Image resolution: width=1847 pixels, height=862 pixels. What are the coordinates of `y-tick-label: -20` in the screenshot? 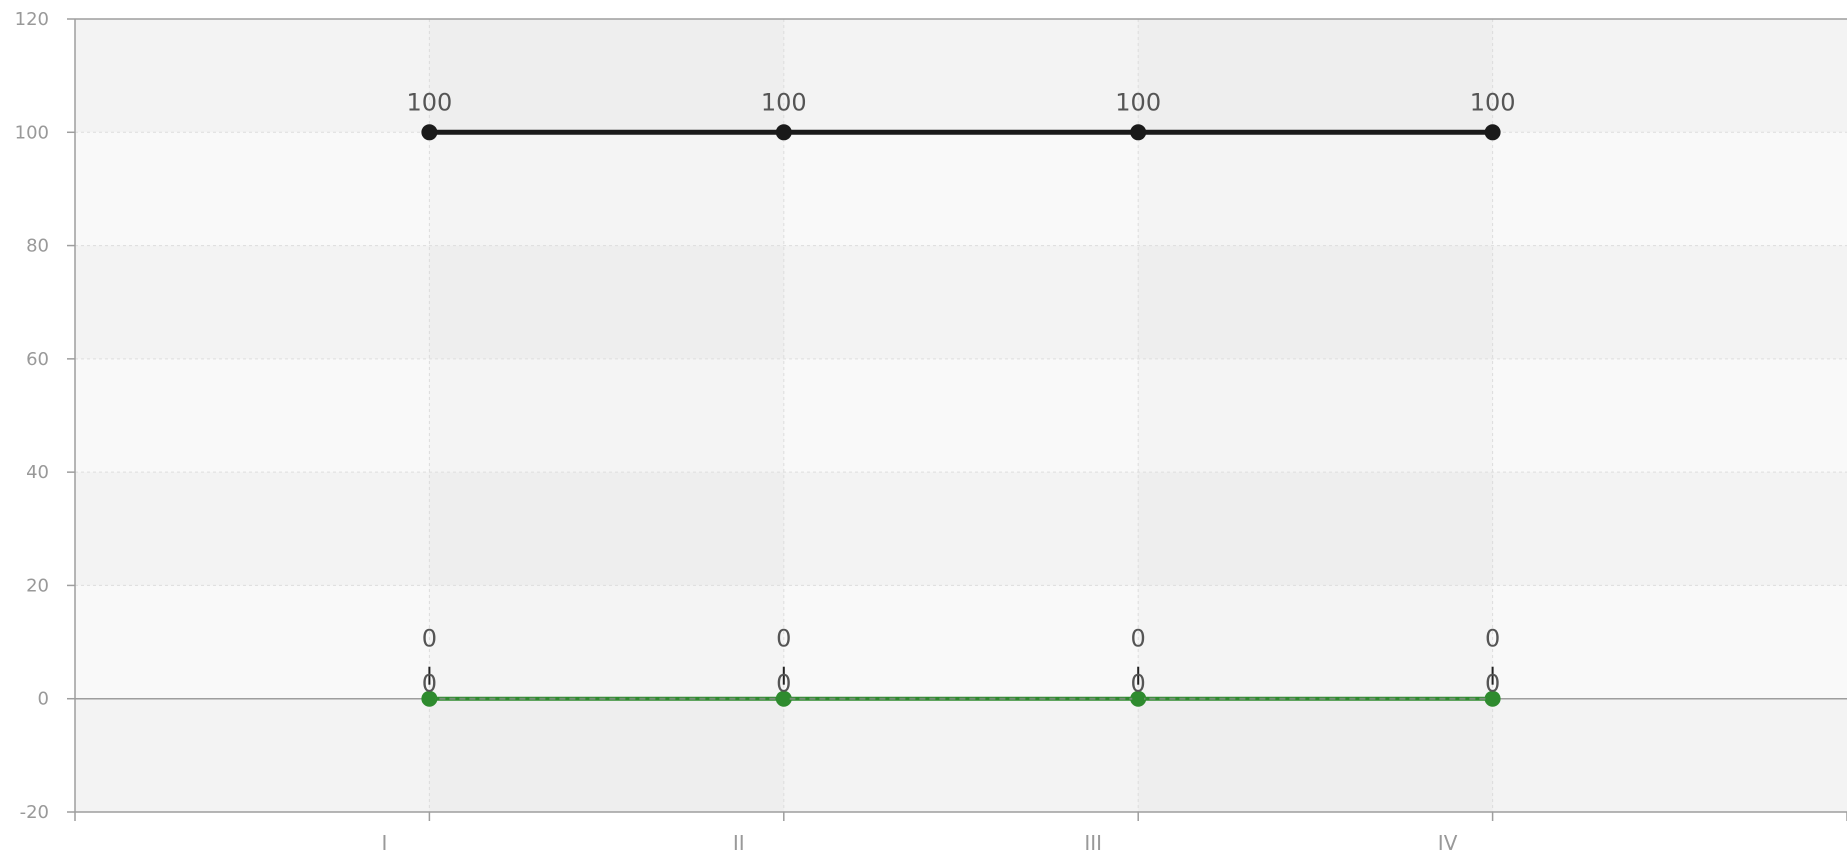 It's located at (34, 812).